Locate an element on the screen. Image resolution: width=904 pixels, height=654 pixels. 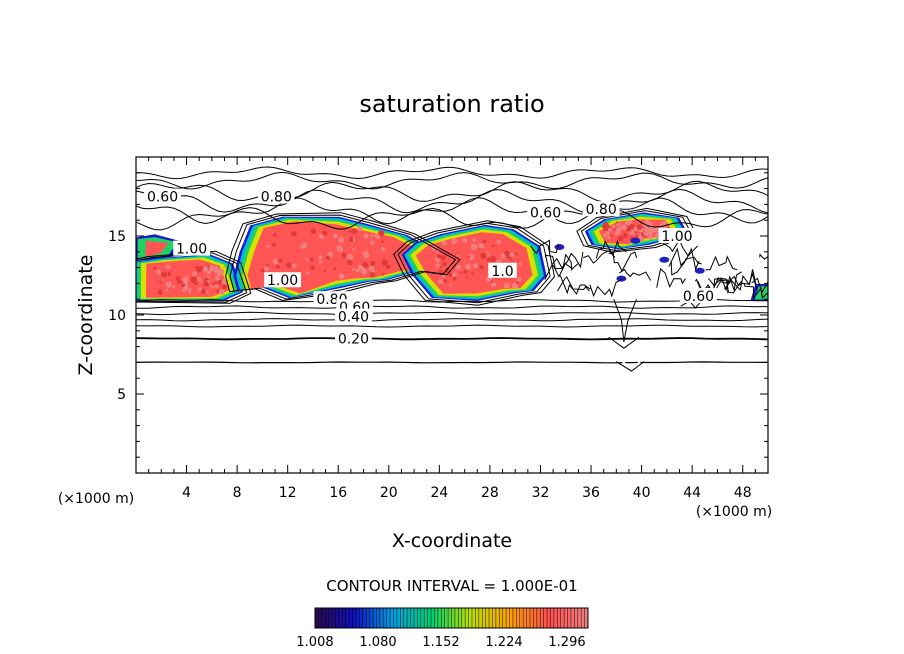
x-tick-label: 36 is located at coordinates (591, 493).